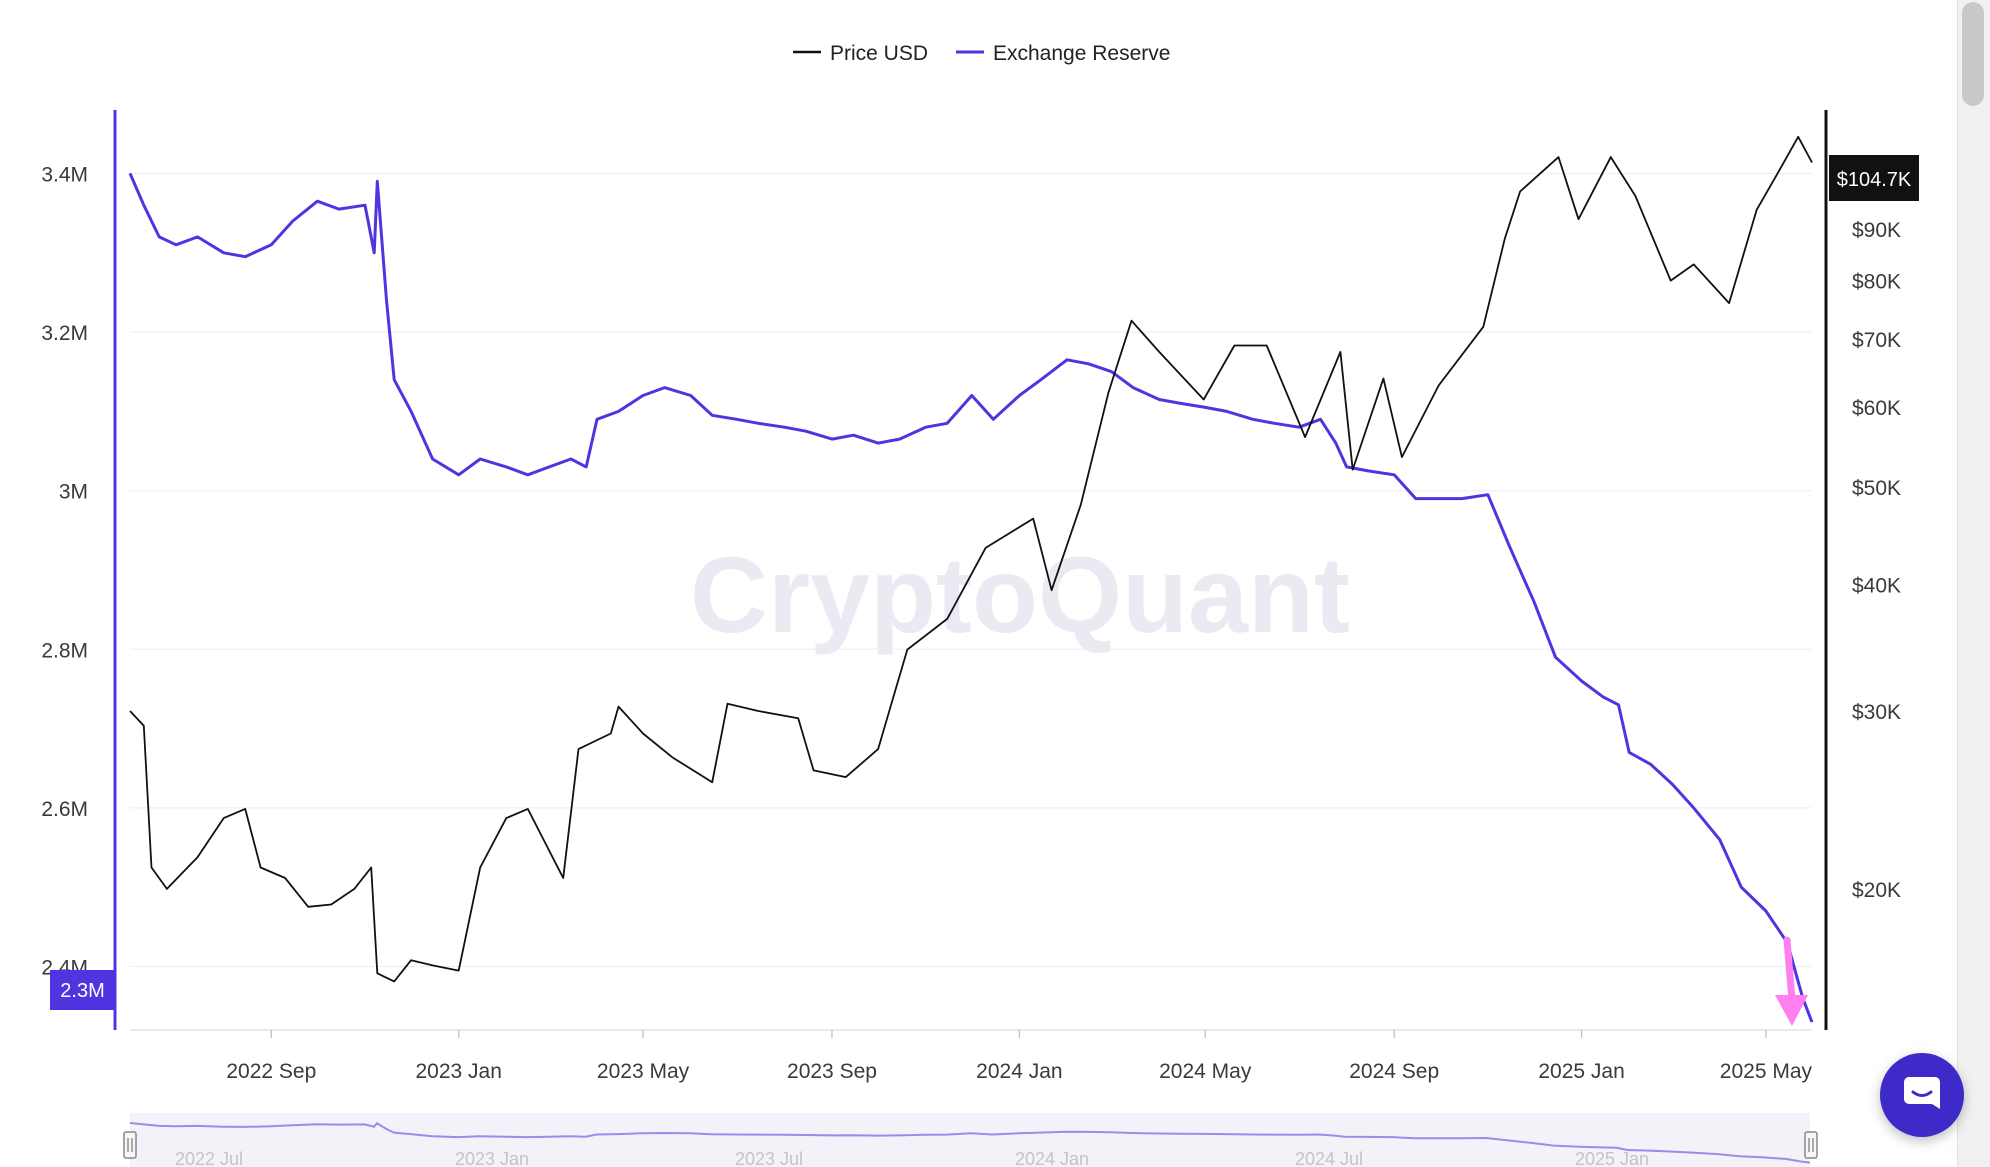  What do you see at coordinates (1329, 1158) in the screenshot?
I see `navigator-label: 2024 Jul` at bounding box center [1329, 1158].